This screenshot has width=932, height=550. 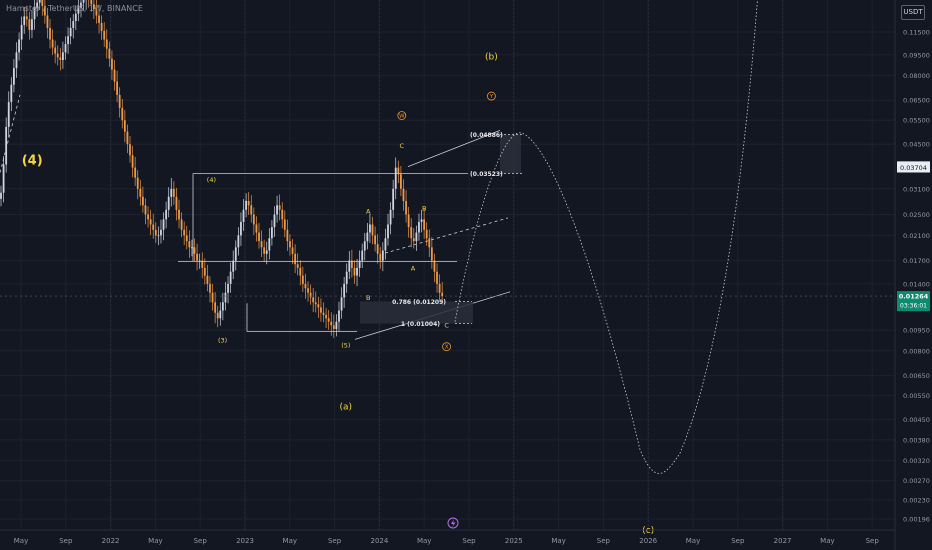 I want to click on price-axis-label: 0.01400, so click(x=916, y=284).